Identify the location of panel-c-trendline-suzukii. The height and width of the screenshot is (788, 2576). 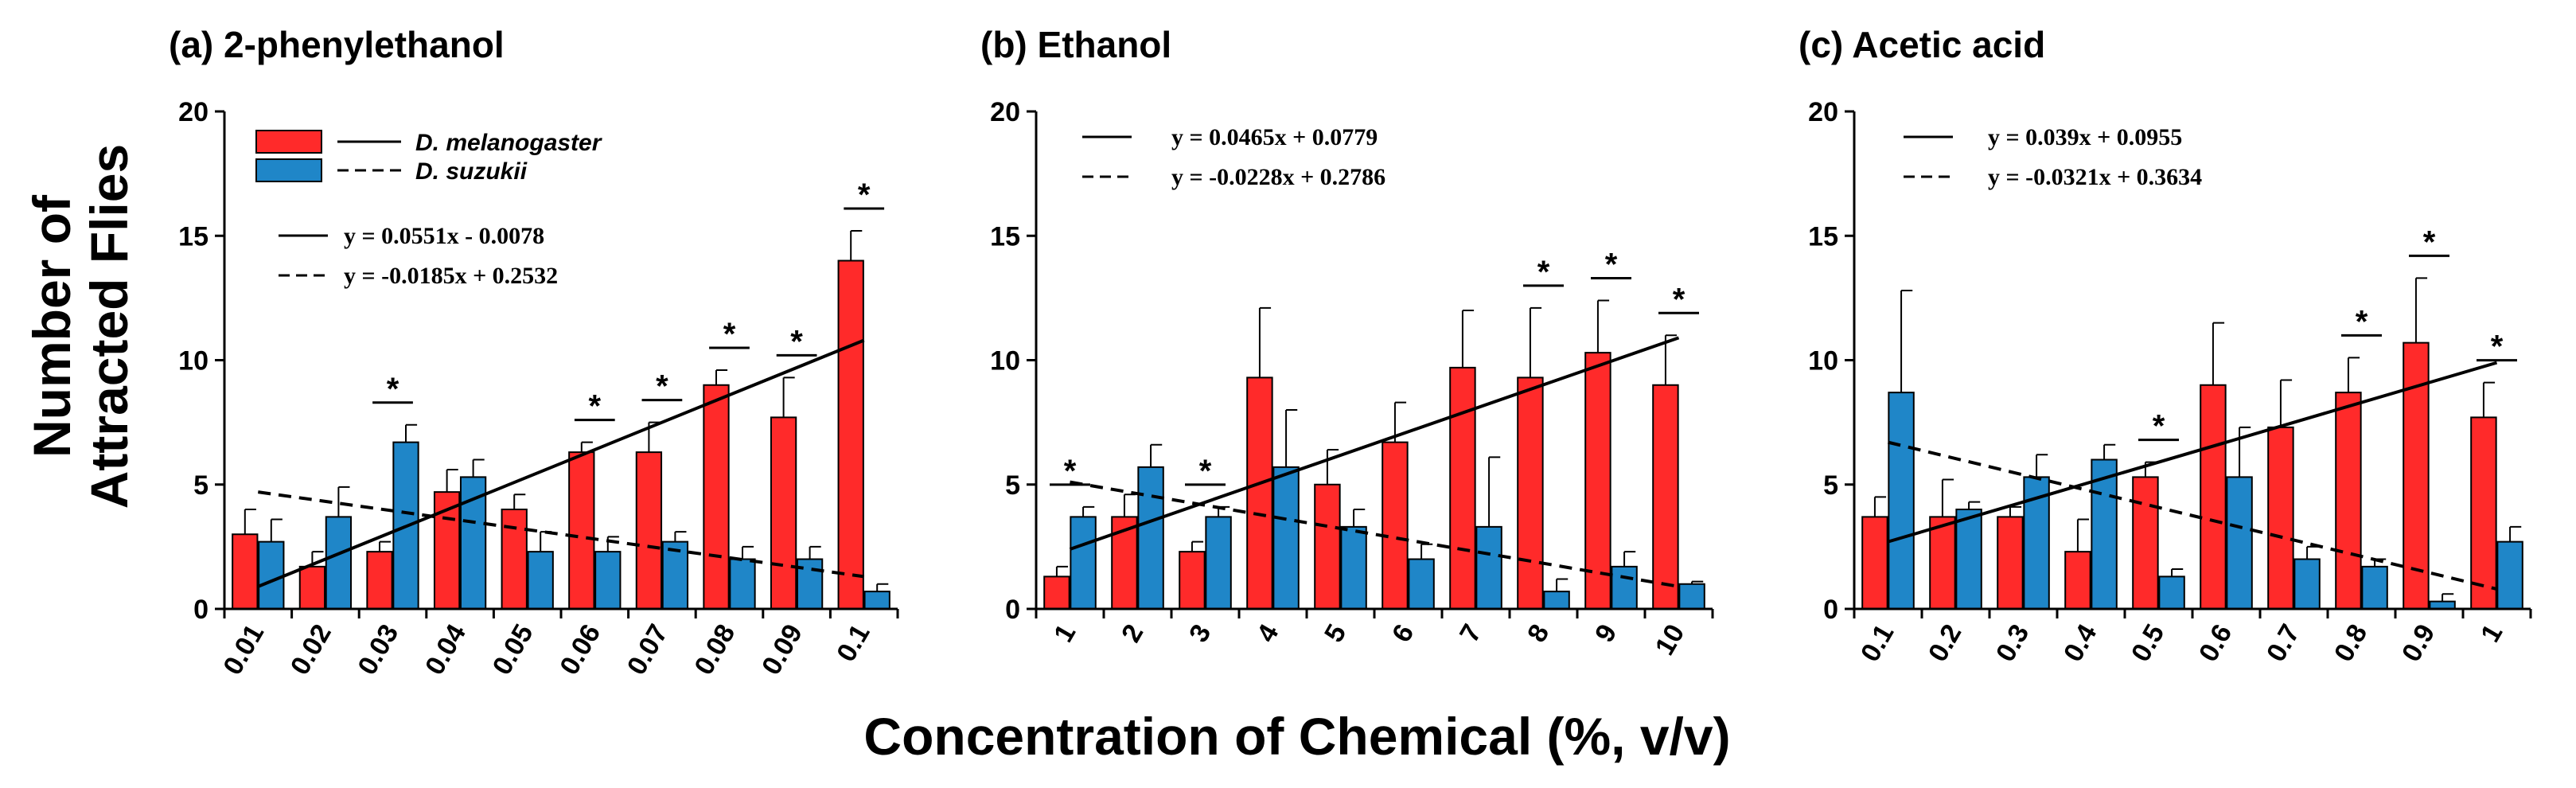
(2192, 515).